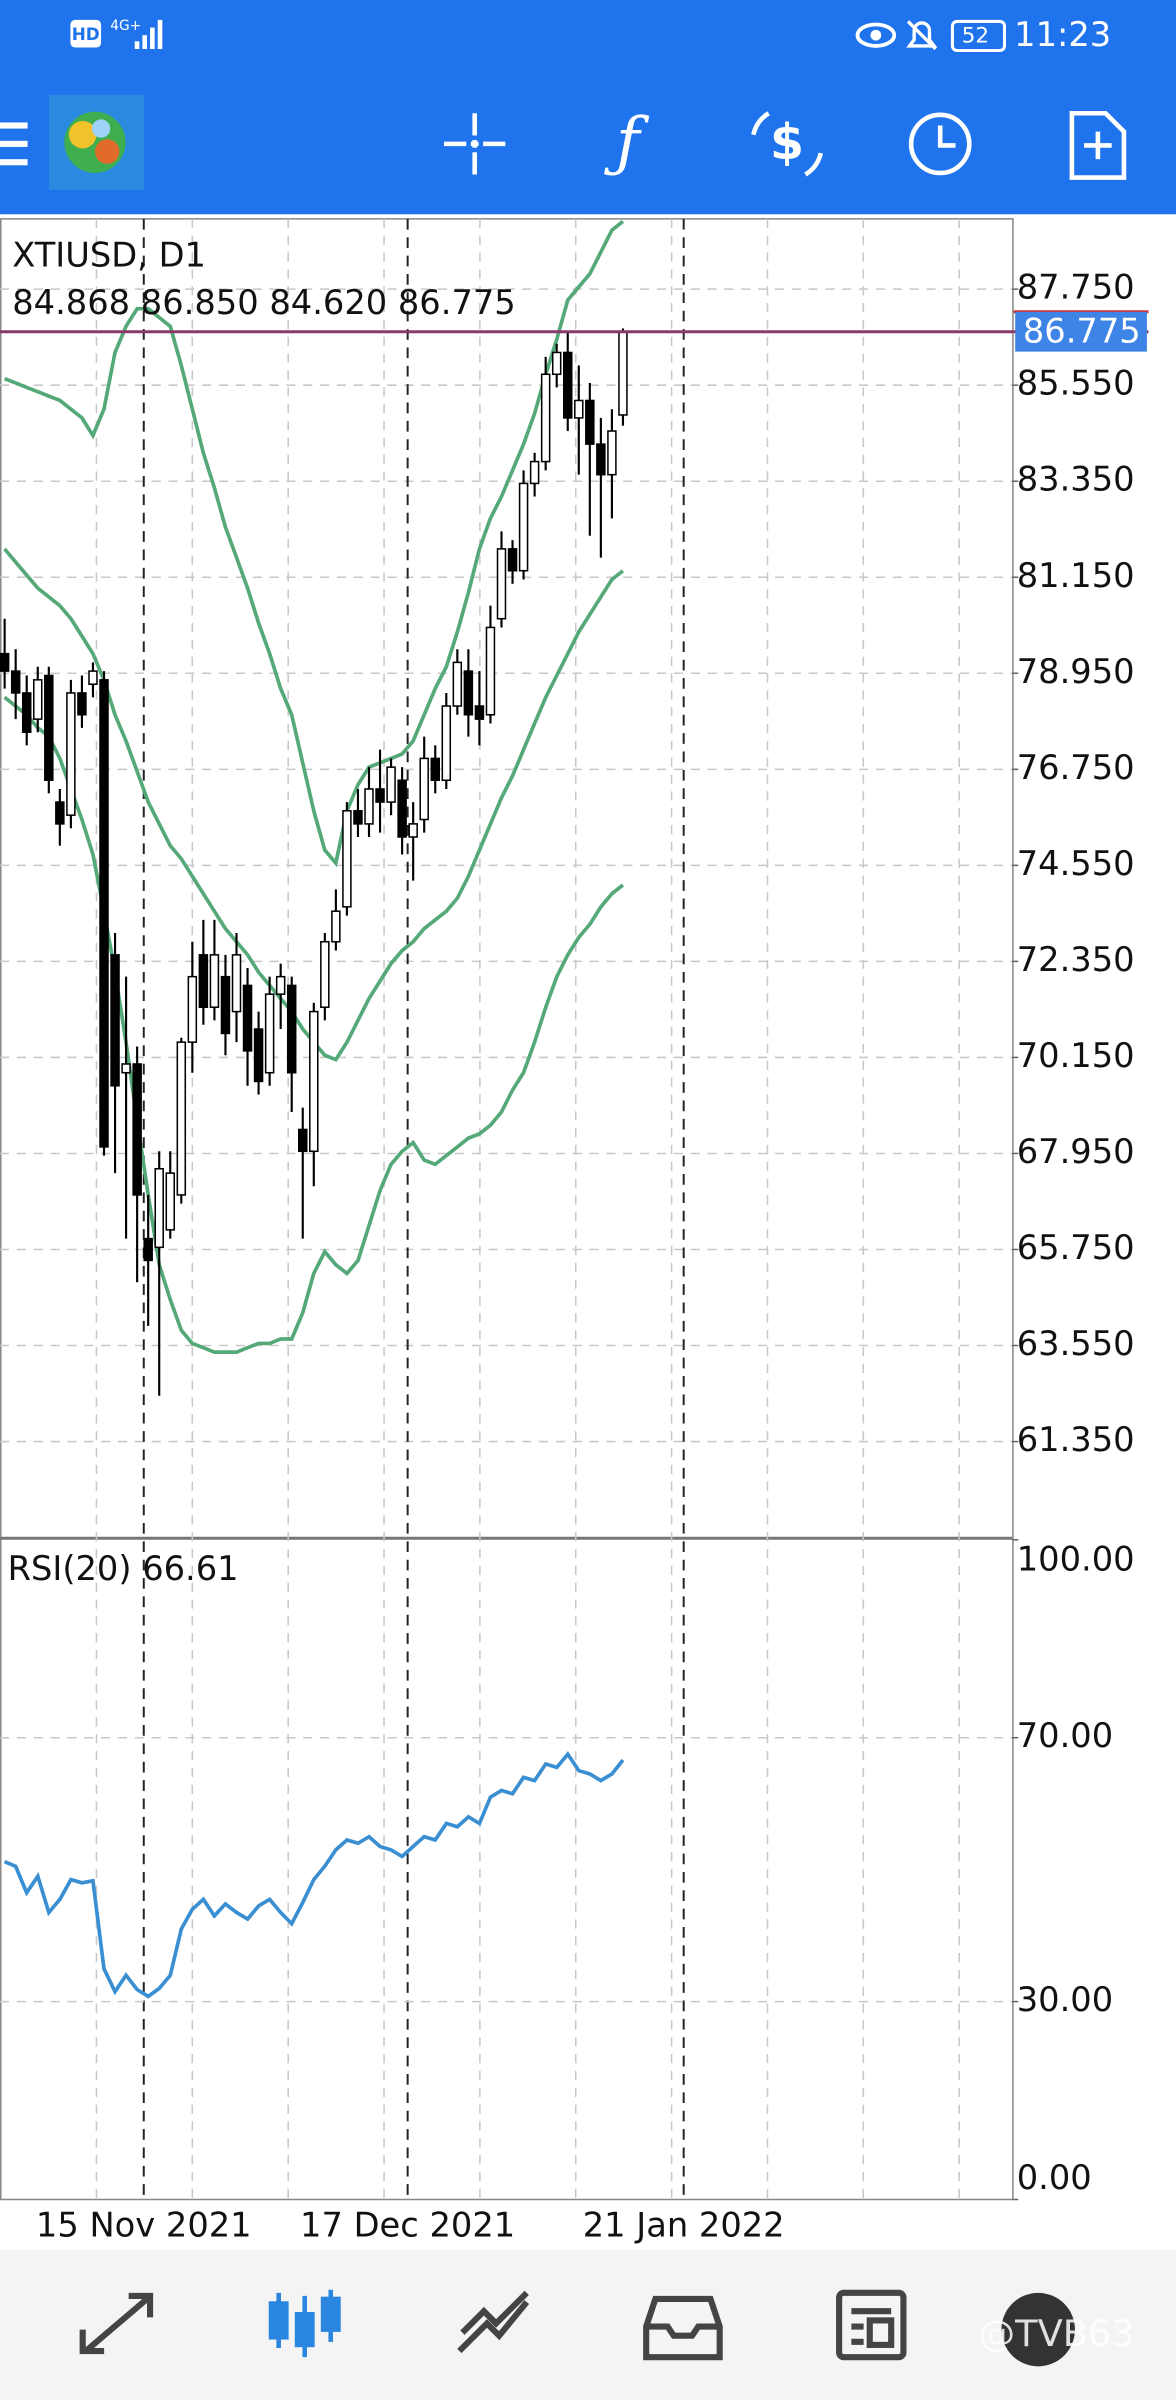 The image size is (1176, 2400). I want to click on y-tick-label: 63.550, so click(1076, 1343).